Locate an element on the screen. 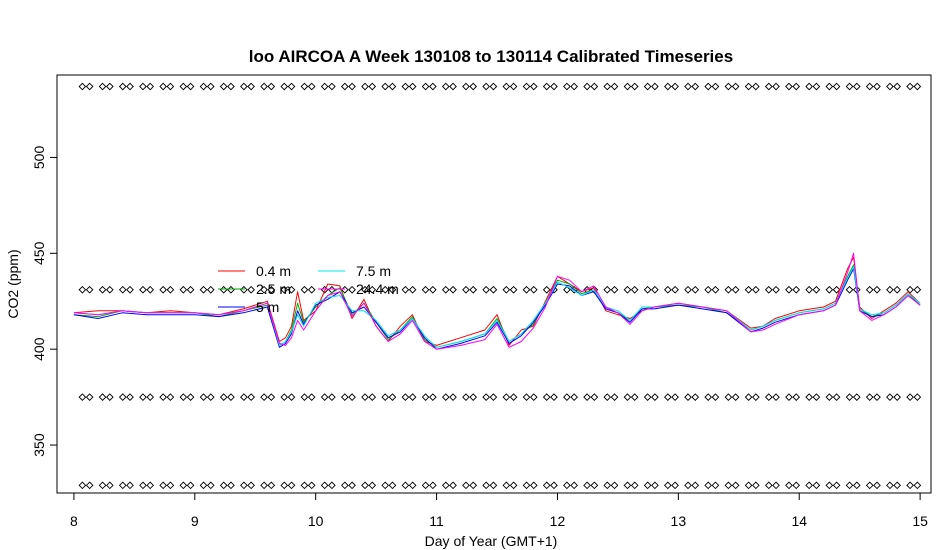 The width and height of the screenshot is (950, 550). y-axis-label: CO2 (ppm) is located at coordinates (13, 283).